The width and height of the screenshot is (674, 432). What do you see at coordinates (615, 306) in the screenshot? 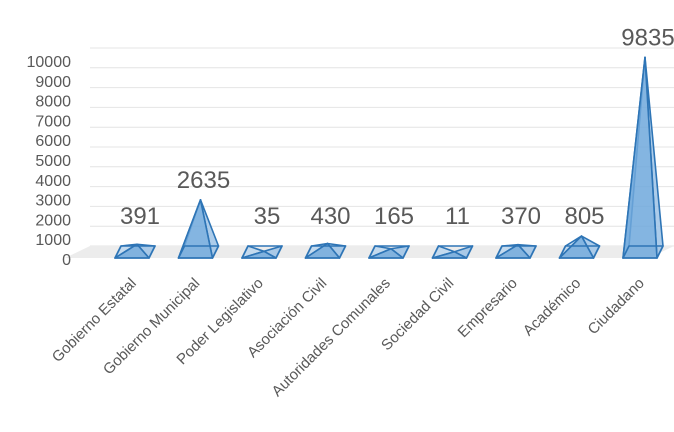
I see `category-label: Ciudadano` at bounding box center [615, 306].